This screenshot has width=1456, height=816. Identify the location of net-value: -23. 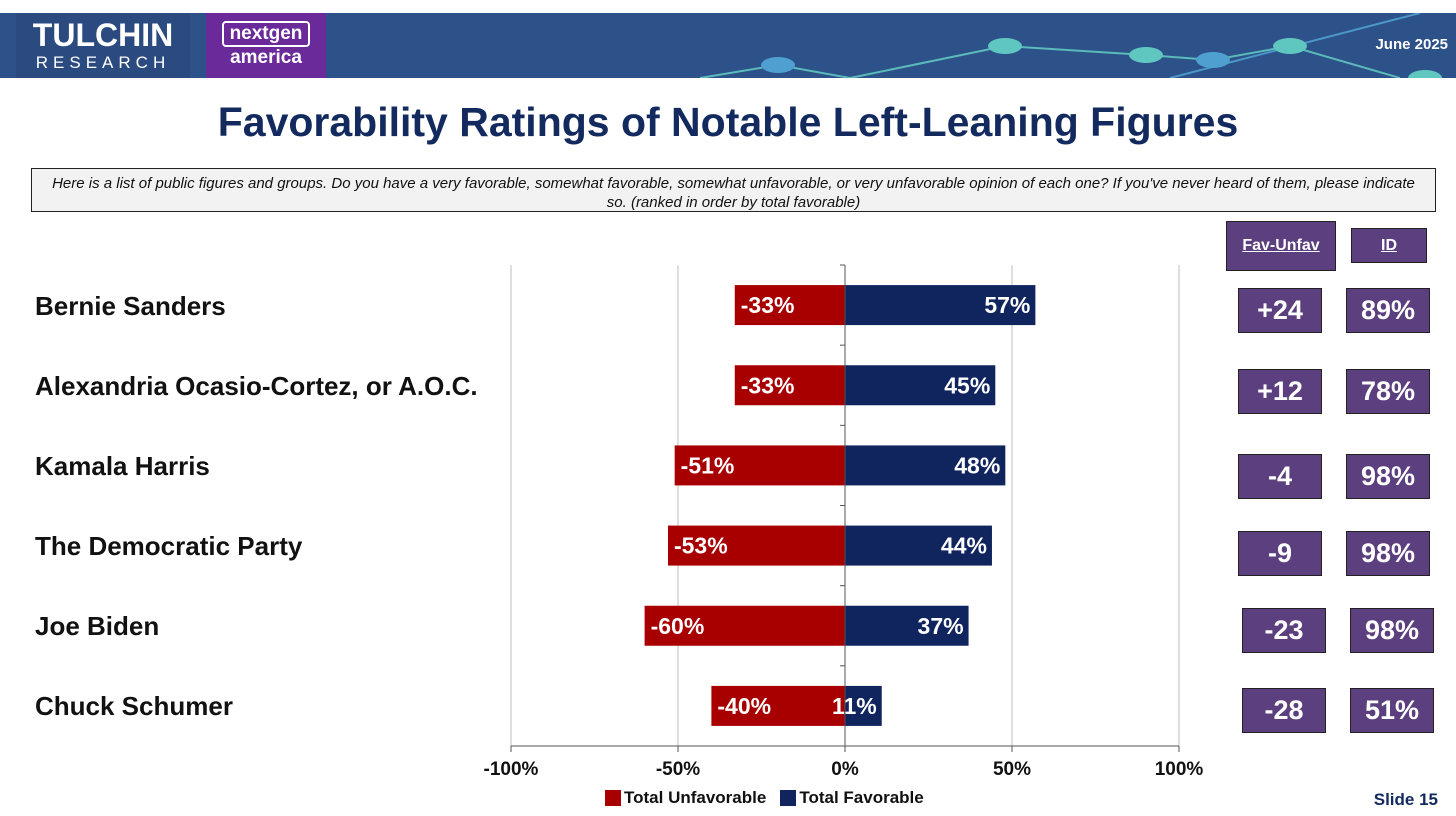
(1284, 630).